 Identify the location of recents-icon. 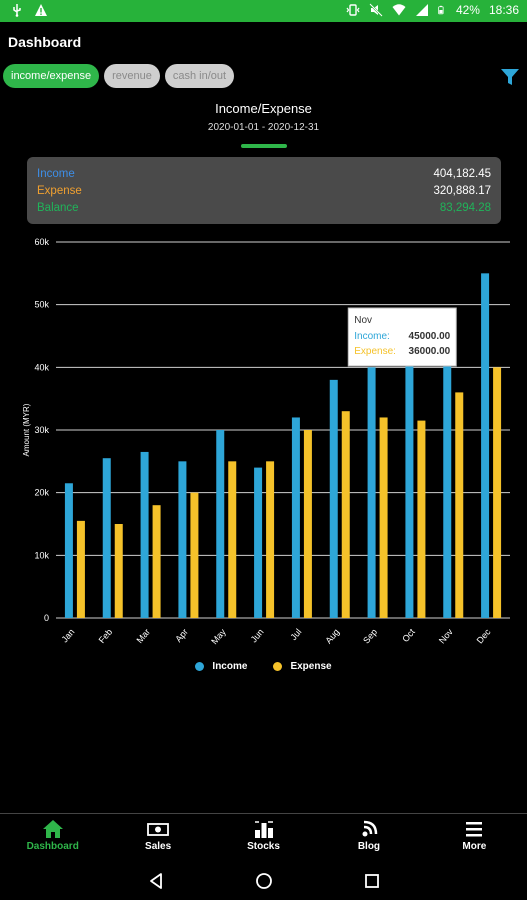
(372, 881).